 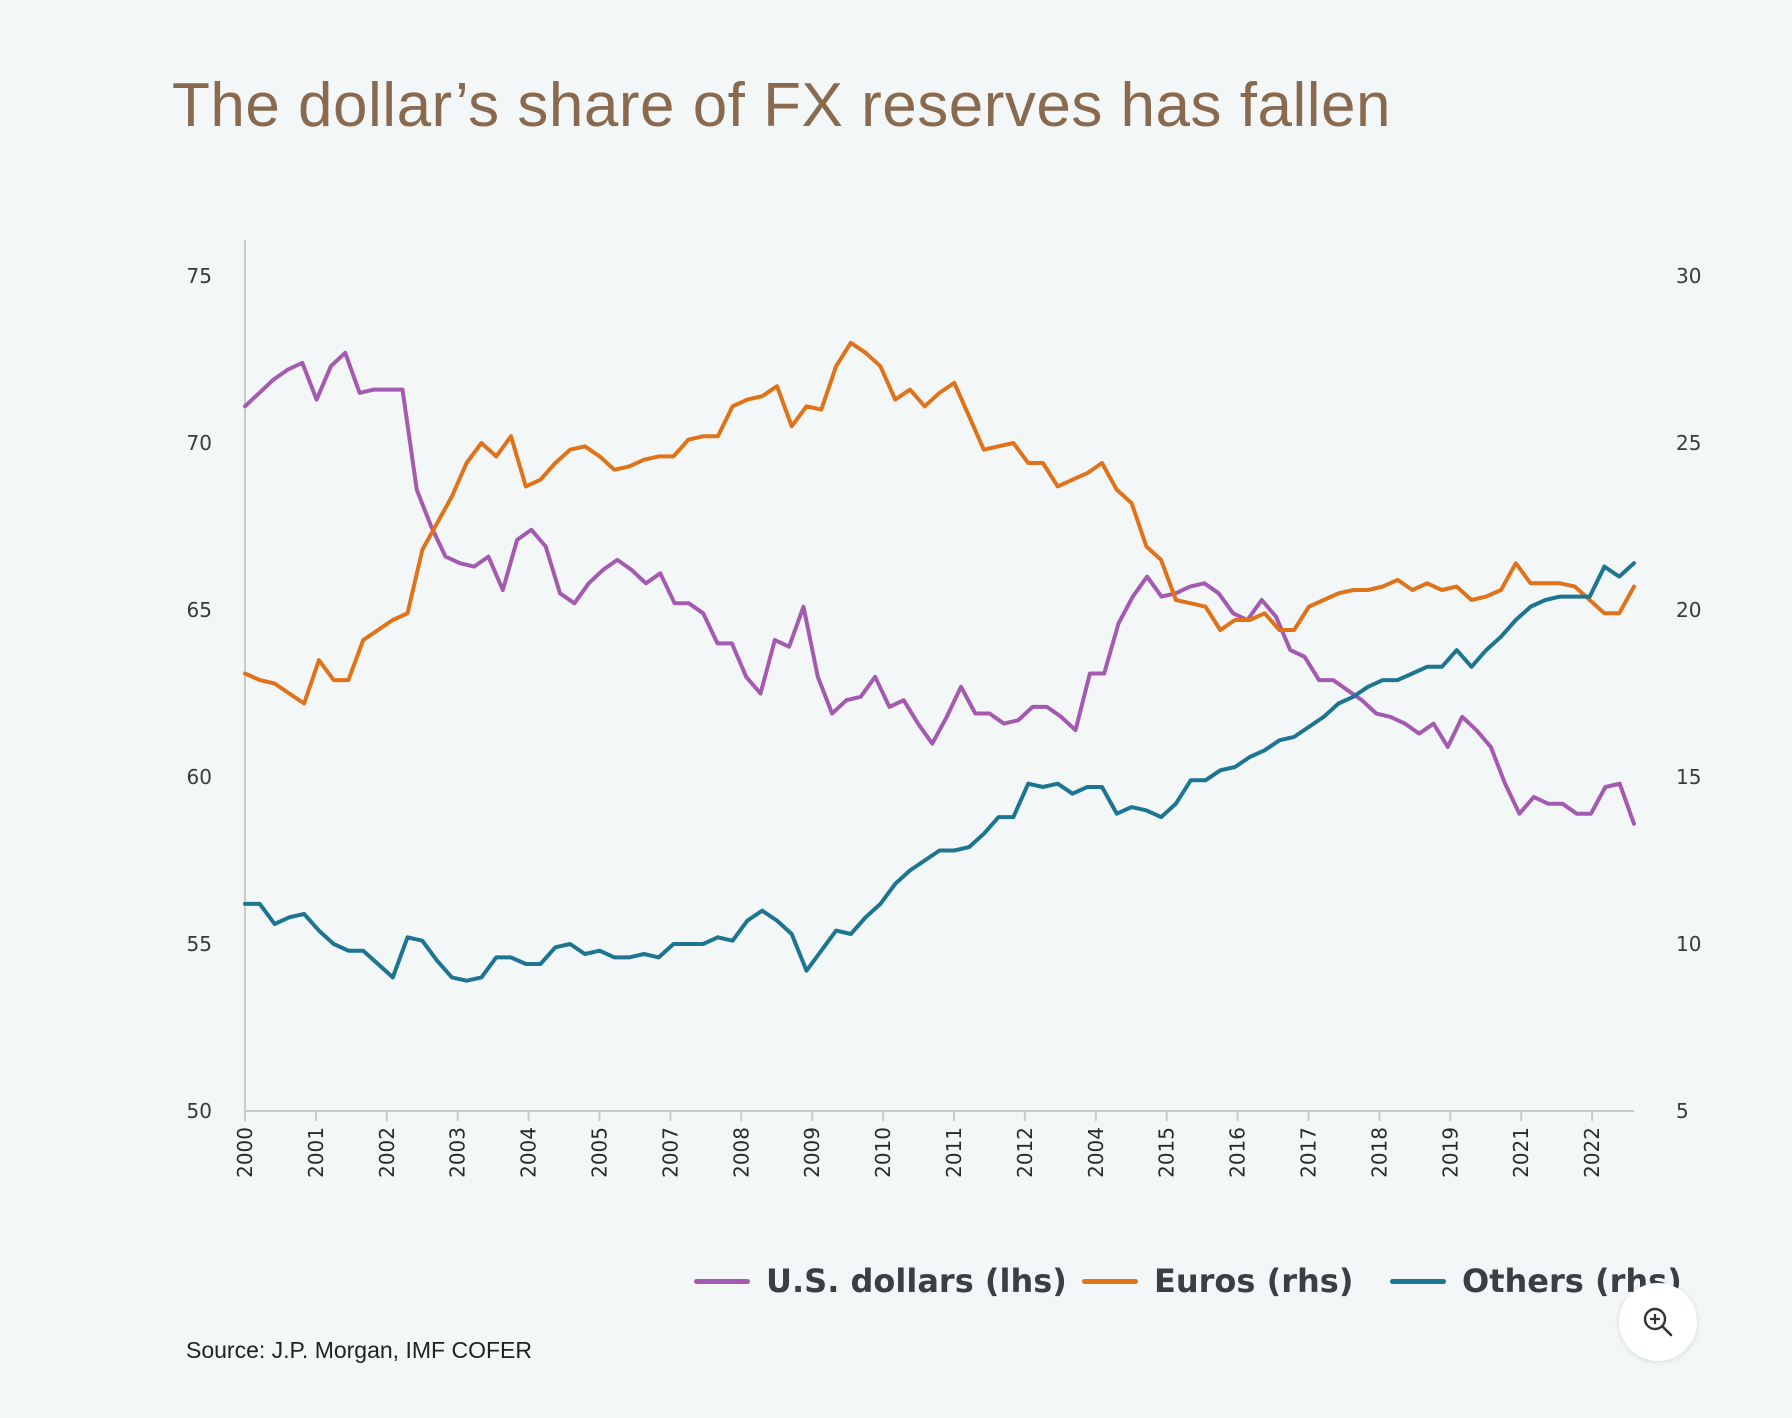 I want to click on legend-label-usd: U.S. dollars (lhs), so click(x=916, y=1281).